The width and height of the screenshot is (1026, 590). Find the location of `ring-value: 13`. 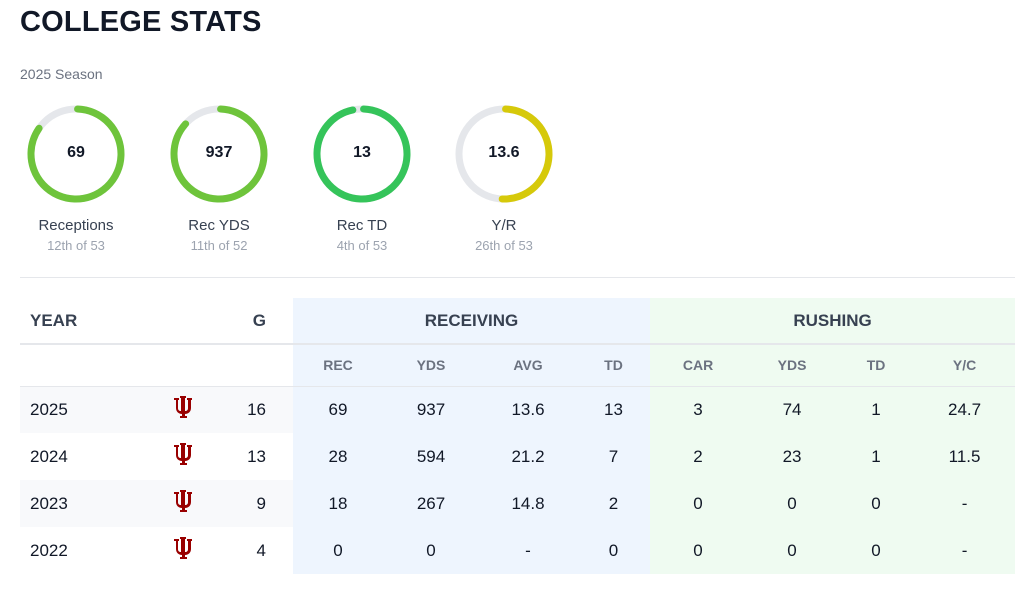

ring-value: 13 is located at coordinates (362, 152).